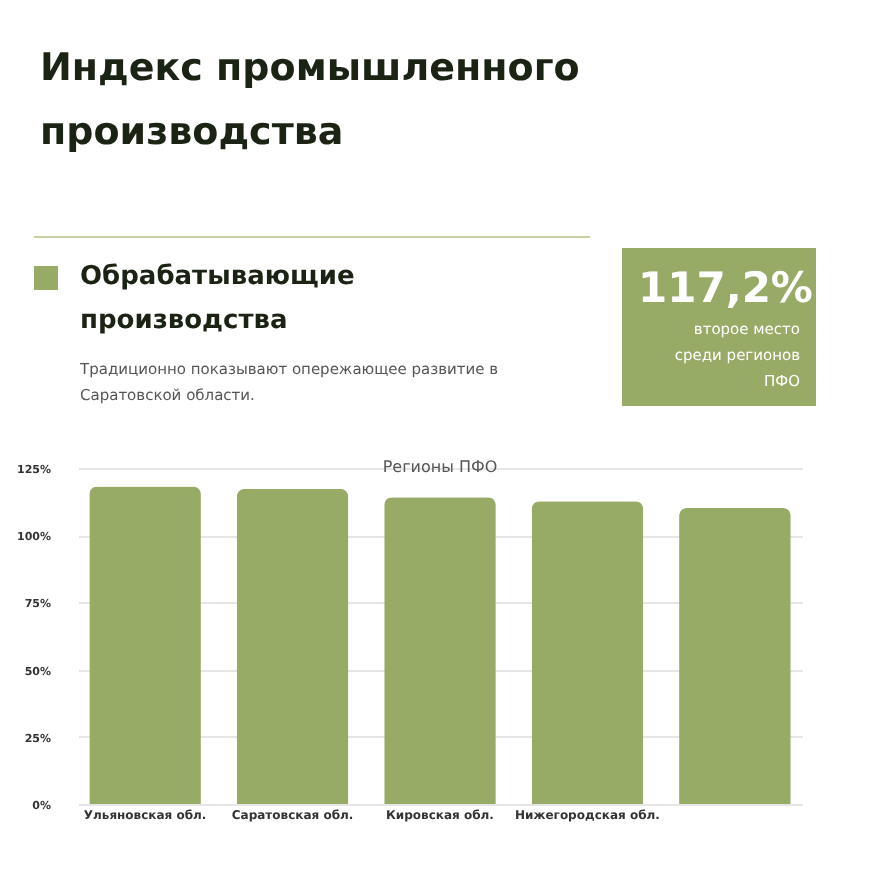 The image size is (880, 880). I want to click on chart-title: Индекс промышленного производства, so click(311, 101).